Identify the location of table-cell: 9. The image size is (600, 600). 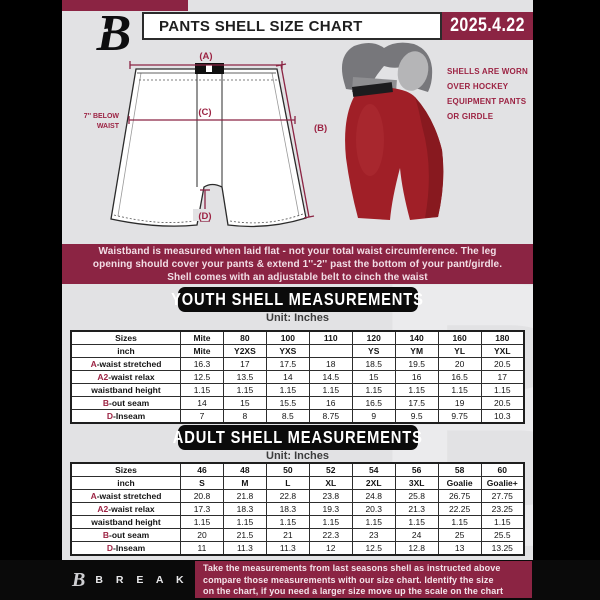
(373, 416).